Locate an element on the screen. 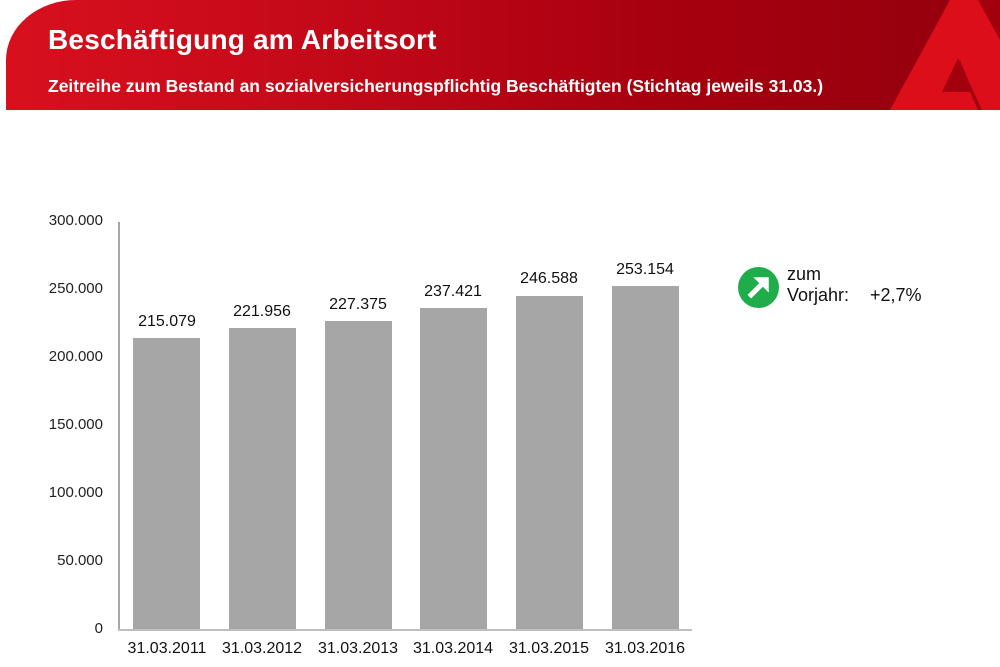  bar-value-label: 246.588 is located at coordinates (549, 278).